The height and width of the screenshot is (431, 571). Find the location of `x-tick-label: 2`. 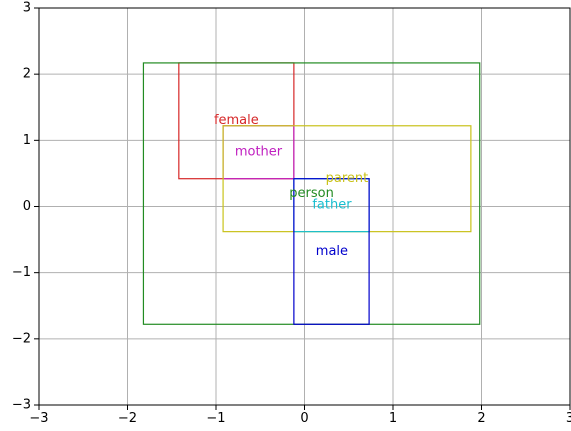

x-tick-label: 2 is located at coordinates (481, 418).